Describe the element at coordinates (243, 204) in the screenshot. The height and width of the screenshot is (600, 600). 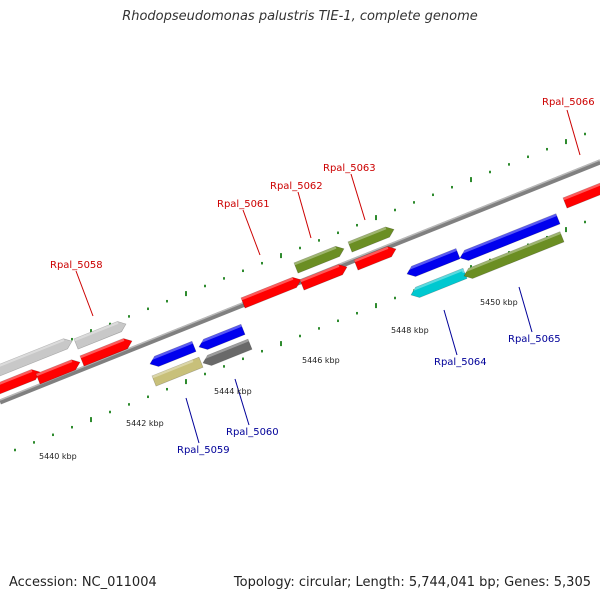
I see `gene-label: Rpal_5061` at that location.